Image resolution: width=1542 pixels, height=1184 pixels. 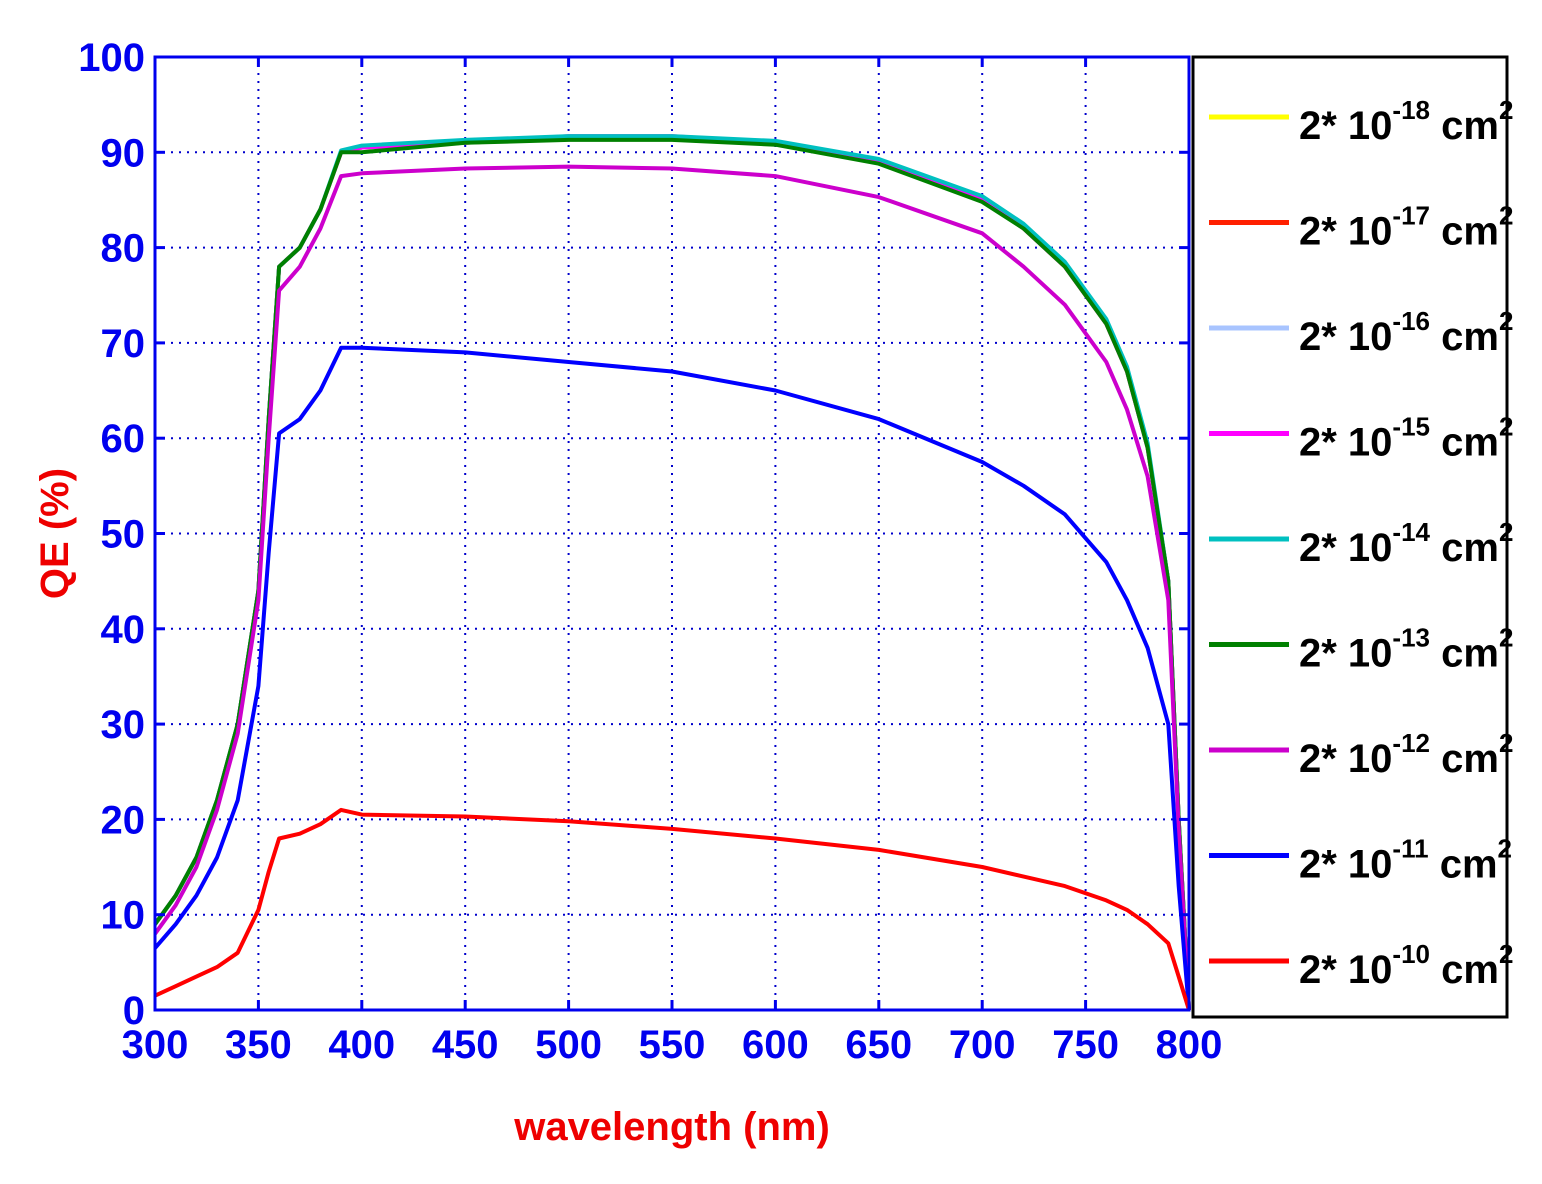 What do you see at coordinates (982, 1045) in the screenshot?
I see `x-tick-label-700: 700` at bounding box center [982, 1045].